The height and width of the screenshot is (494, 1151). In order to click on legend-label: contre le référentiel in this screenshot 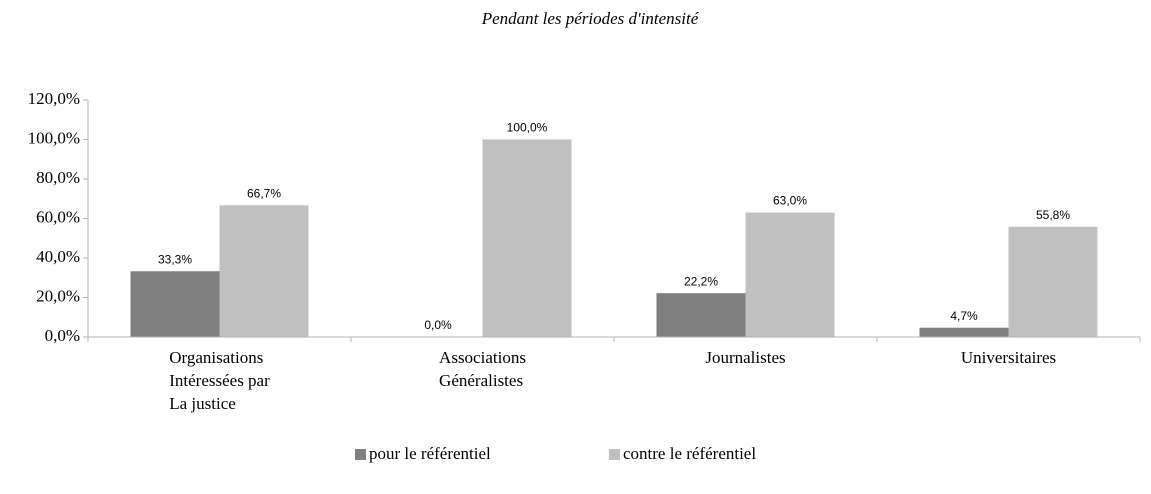, I will do `click(689, 453)`.